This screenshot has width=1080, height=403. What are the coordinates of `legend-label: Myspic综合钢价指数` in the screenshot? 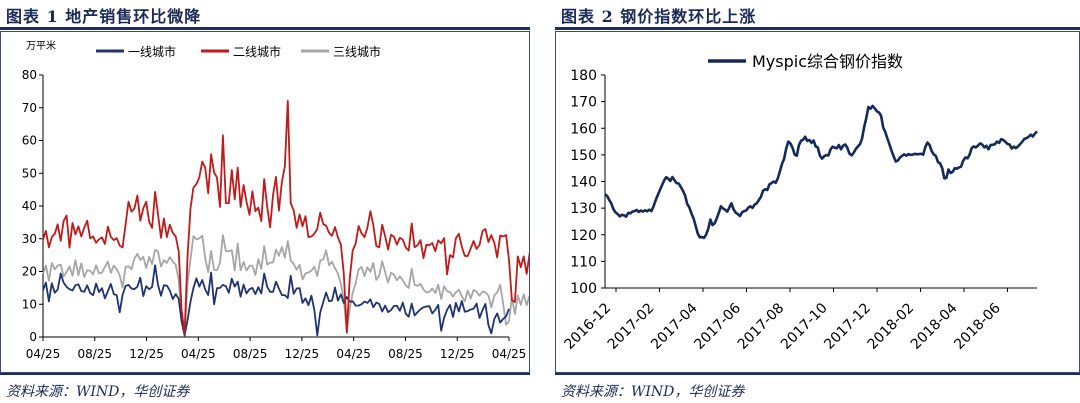 It's located at (827, 61).